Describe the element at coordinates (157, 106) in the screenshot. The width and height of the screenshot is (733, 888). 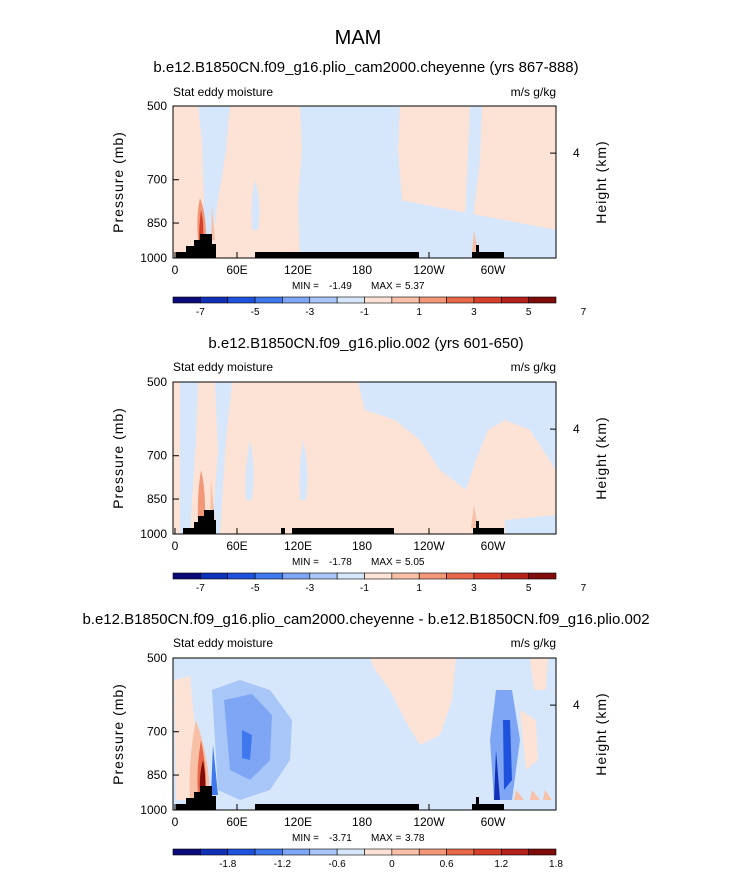
I see `panel-1-ytick-label: 500` at that location.